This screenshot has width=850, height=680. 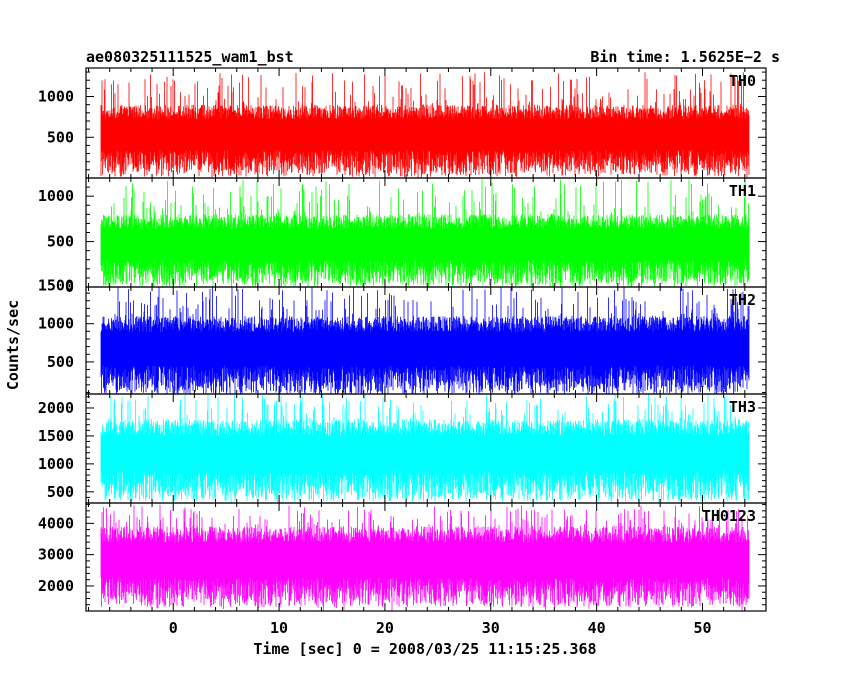 I want to click on panel-th3: 500 1000 1500 2000 TH3, so click(x=402, y=448).